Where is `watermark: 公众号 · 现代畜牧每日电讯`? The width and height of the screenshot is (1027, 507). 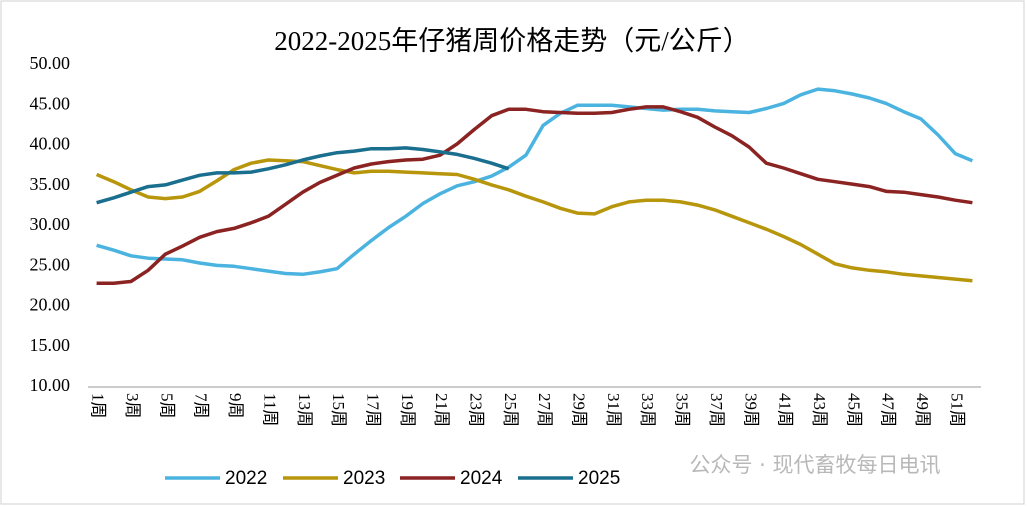
watermark: 公众号 · 现代畜牧每日电讯 is located at coordinates (814, 465).